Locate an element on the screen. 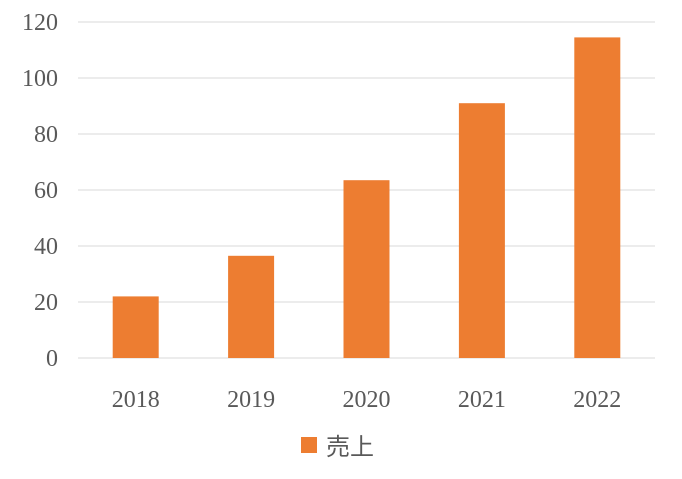 Image resolution: width=682 pixels, height=479 pixels. bar-2019 is located at coordinates (251, 306).